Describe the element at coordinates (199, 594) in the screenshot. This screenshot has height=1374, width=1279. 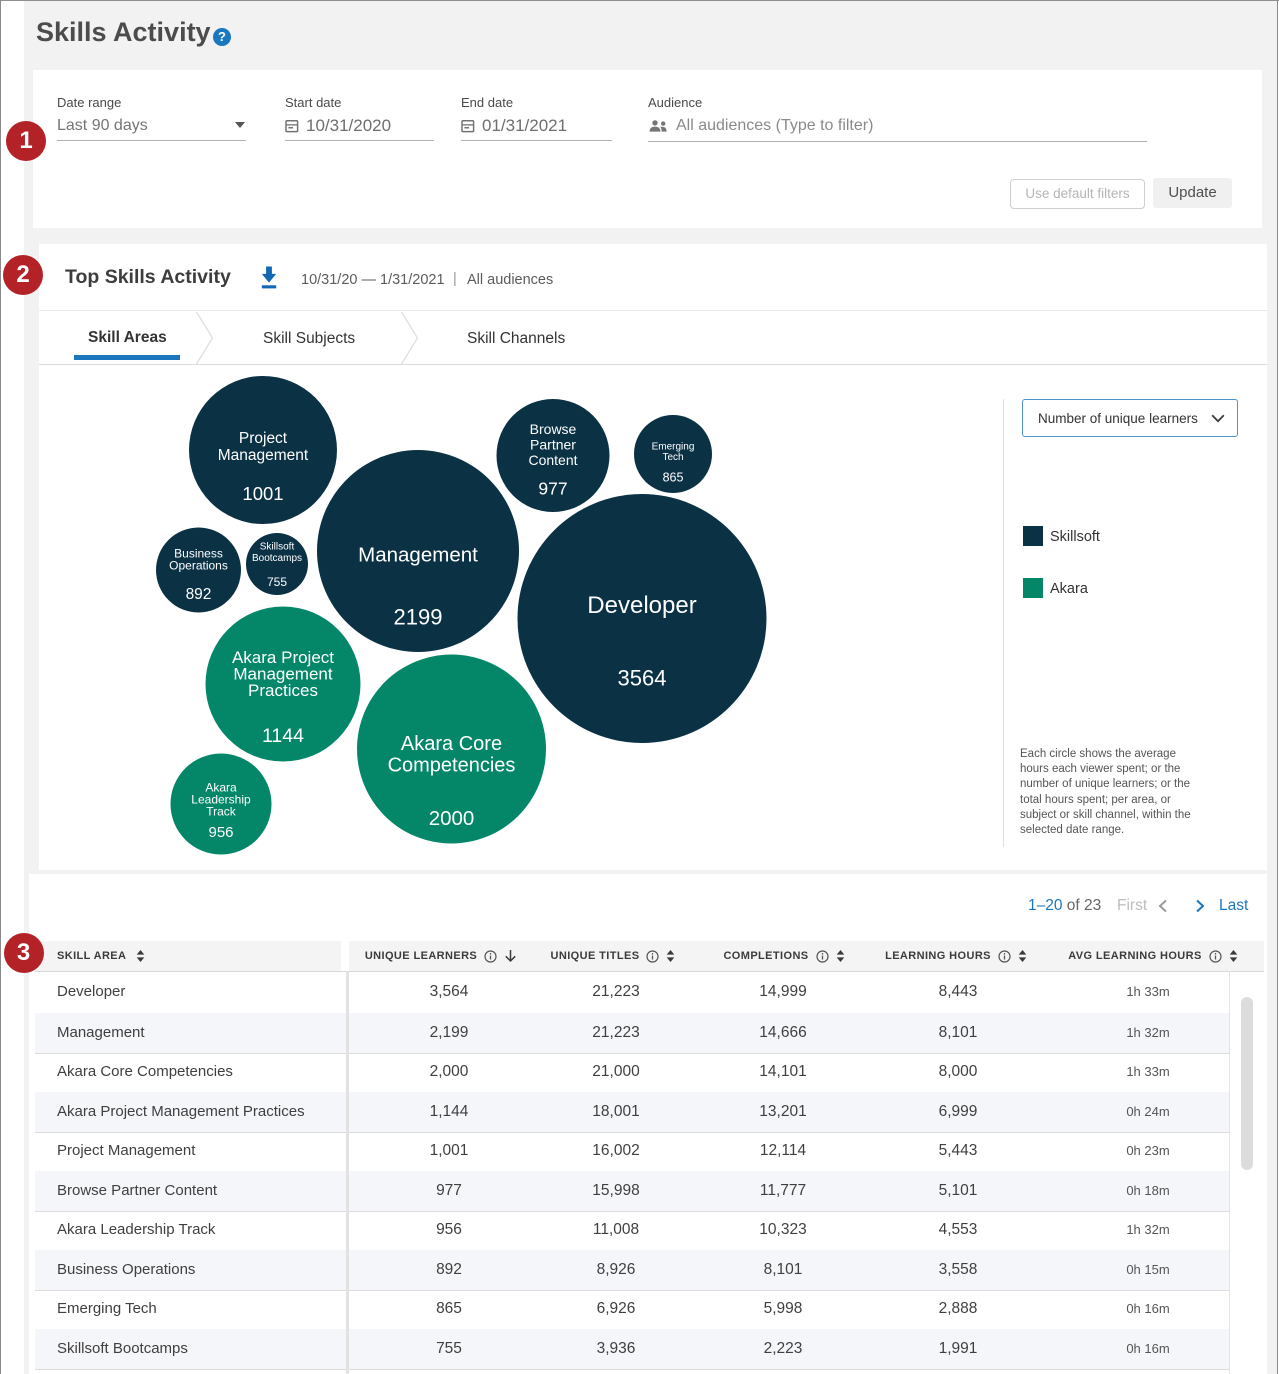
I see `svg-text: 892` at that location.